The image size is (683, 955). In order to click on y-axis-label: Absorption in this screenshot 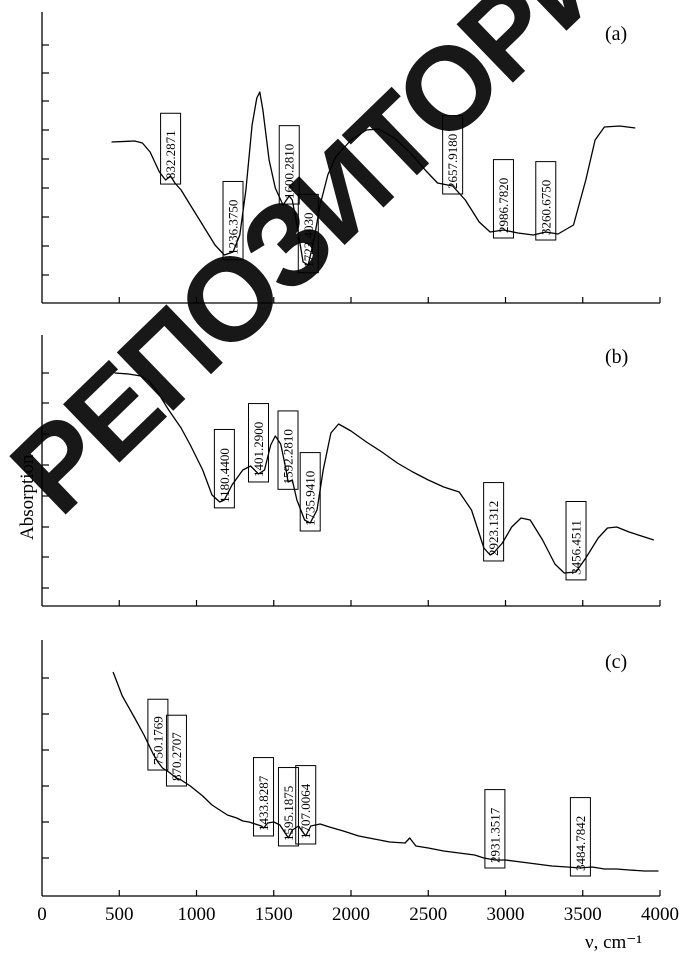, I will do `click(27, 497)`.